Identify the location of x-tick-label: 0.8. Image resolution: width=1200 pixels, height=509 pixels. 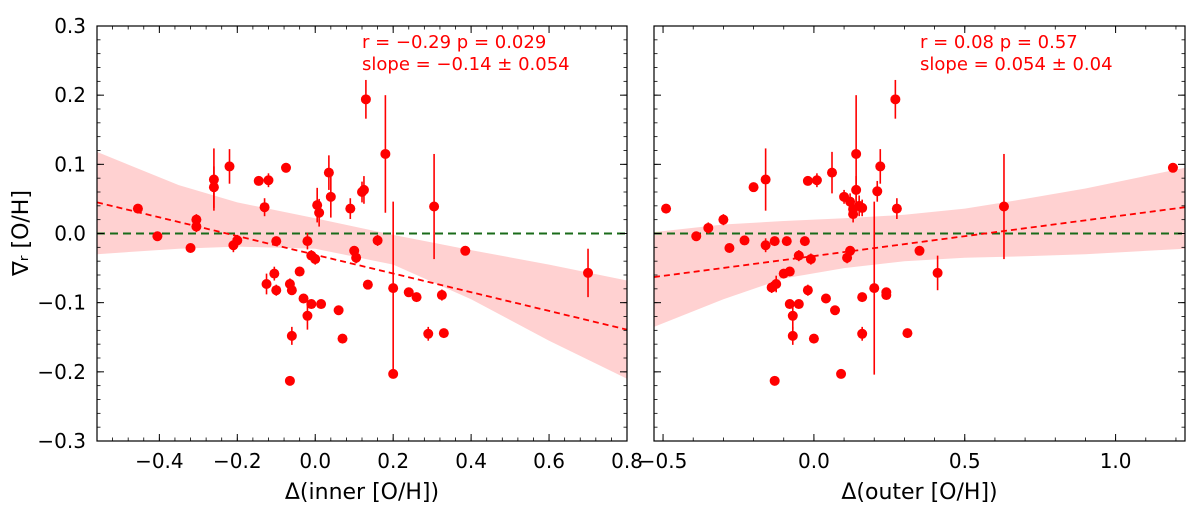
(627, 461).